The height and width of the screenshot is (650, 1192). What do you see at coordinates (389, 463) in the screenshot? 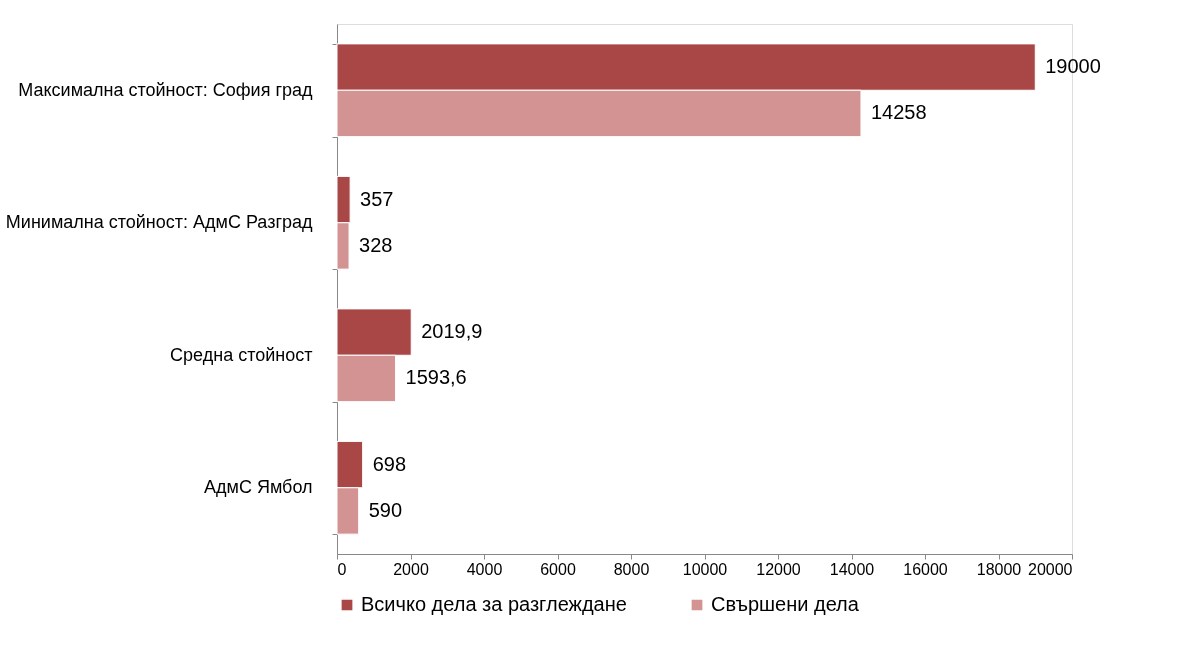
I see `data-label: 698` at bounding box center [389, 463].